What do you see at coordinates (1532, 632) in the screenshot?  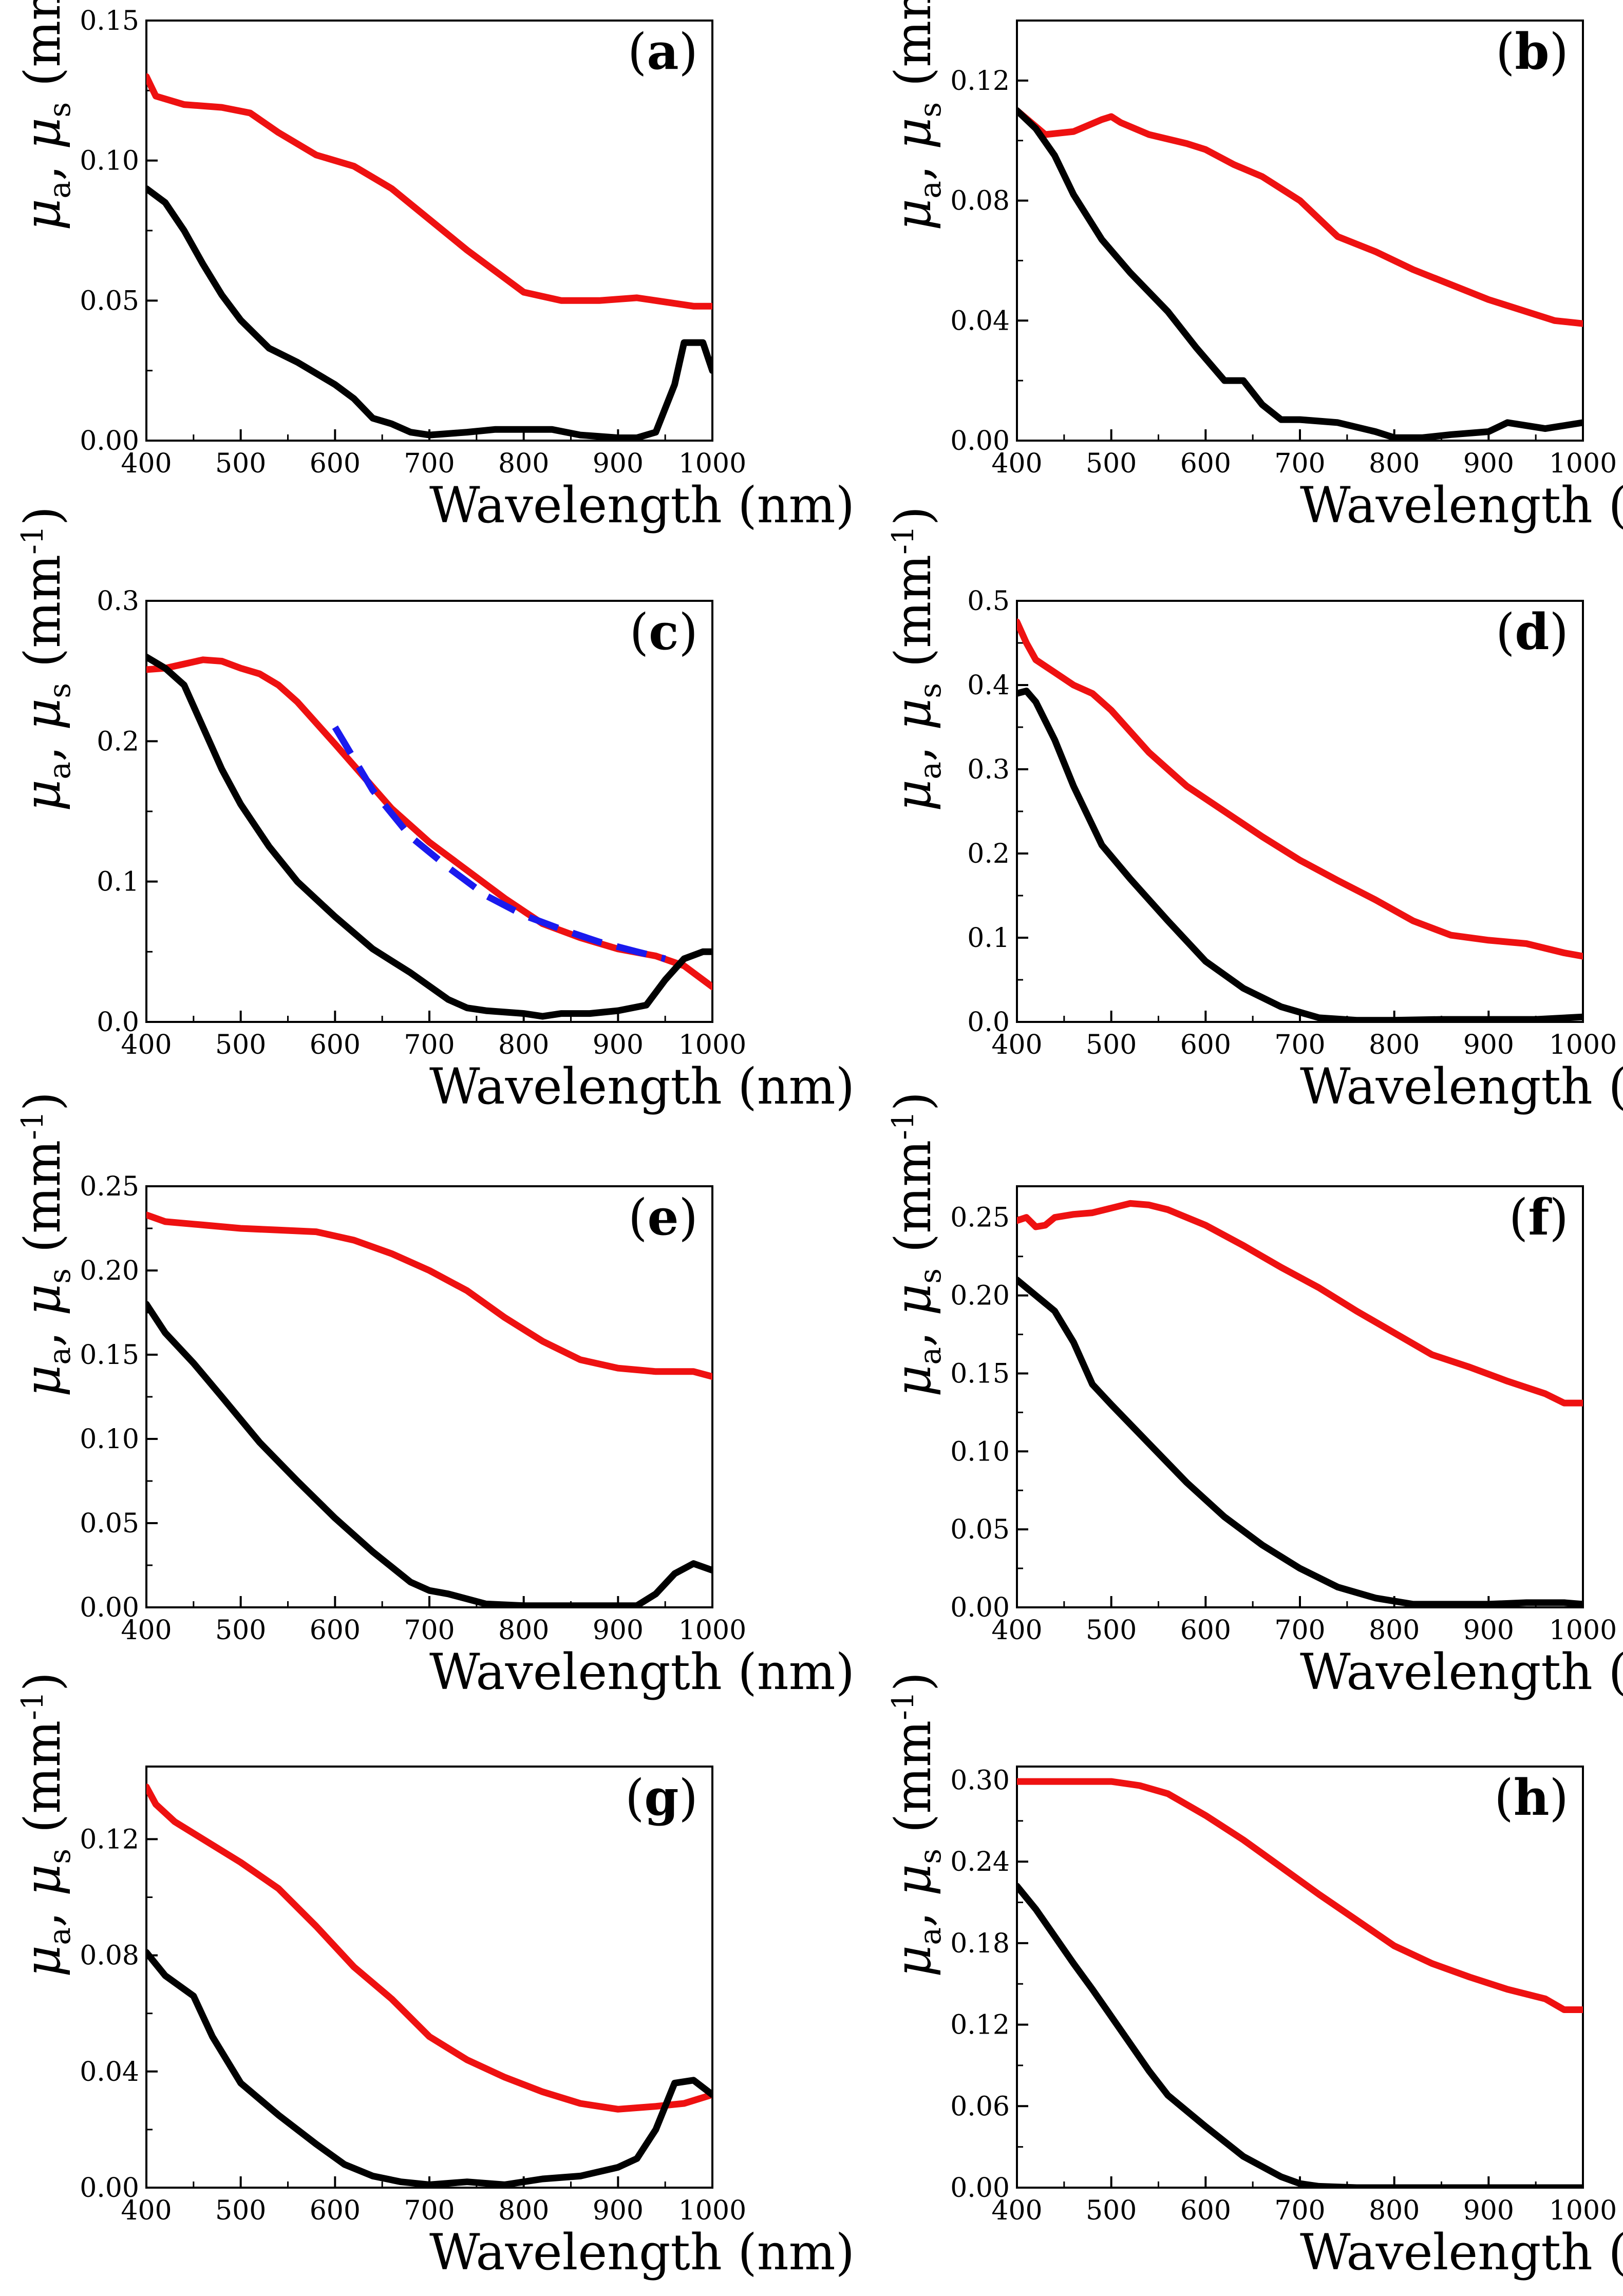 I see `panel-letter: d` at bounding box center [1532, 632].